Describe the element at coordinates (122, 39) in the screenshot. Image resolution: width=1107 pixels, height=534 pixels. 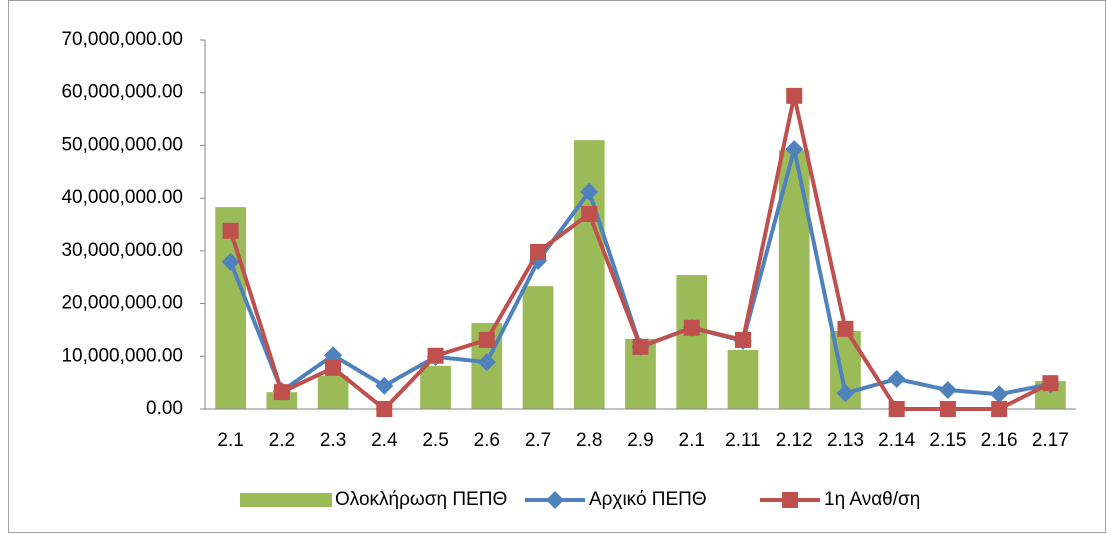
I see `y-tick-label: 70,000,000.00` at that location.